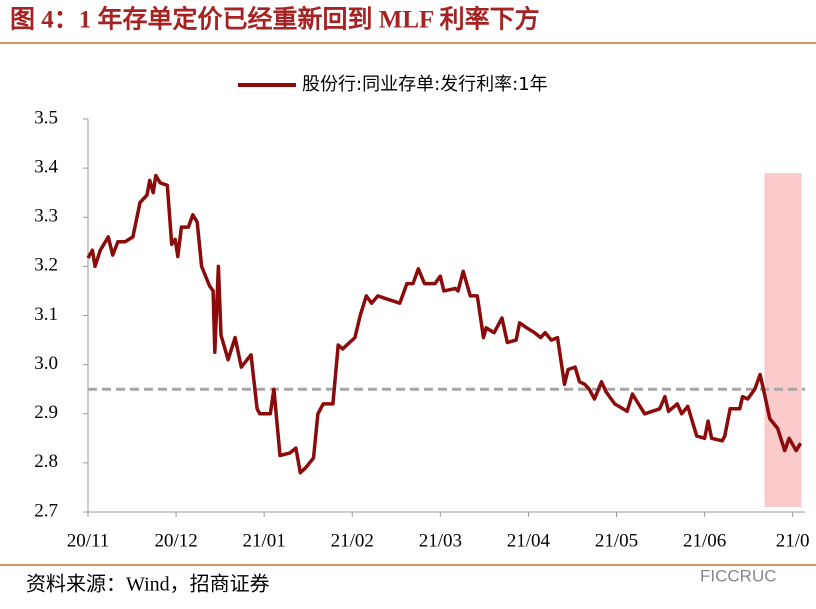 This screenshot has height=609, width=816. I want to click on x-tick-label: 21/02, so click(352, 540).